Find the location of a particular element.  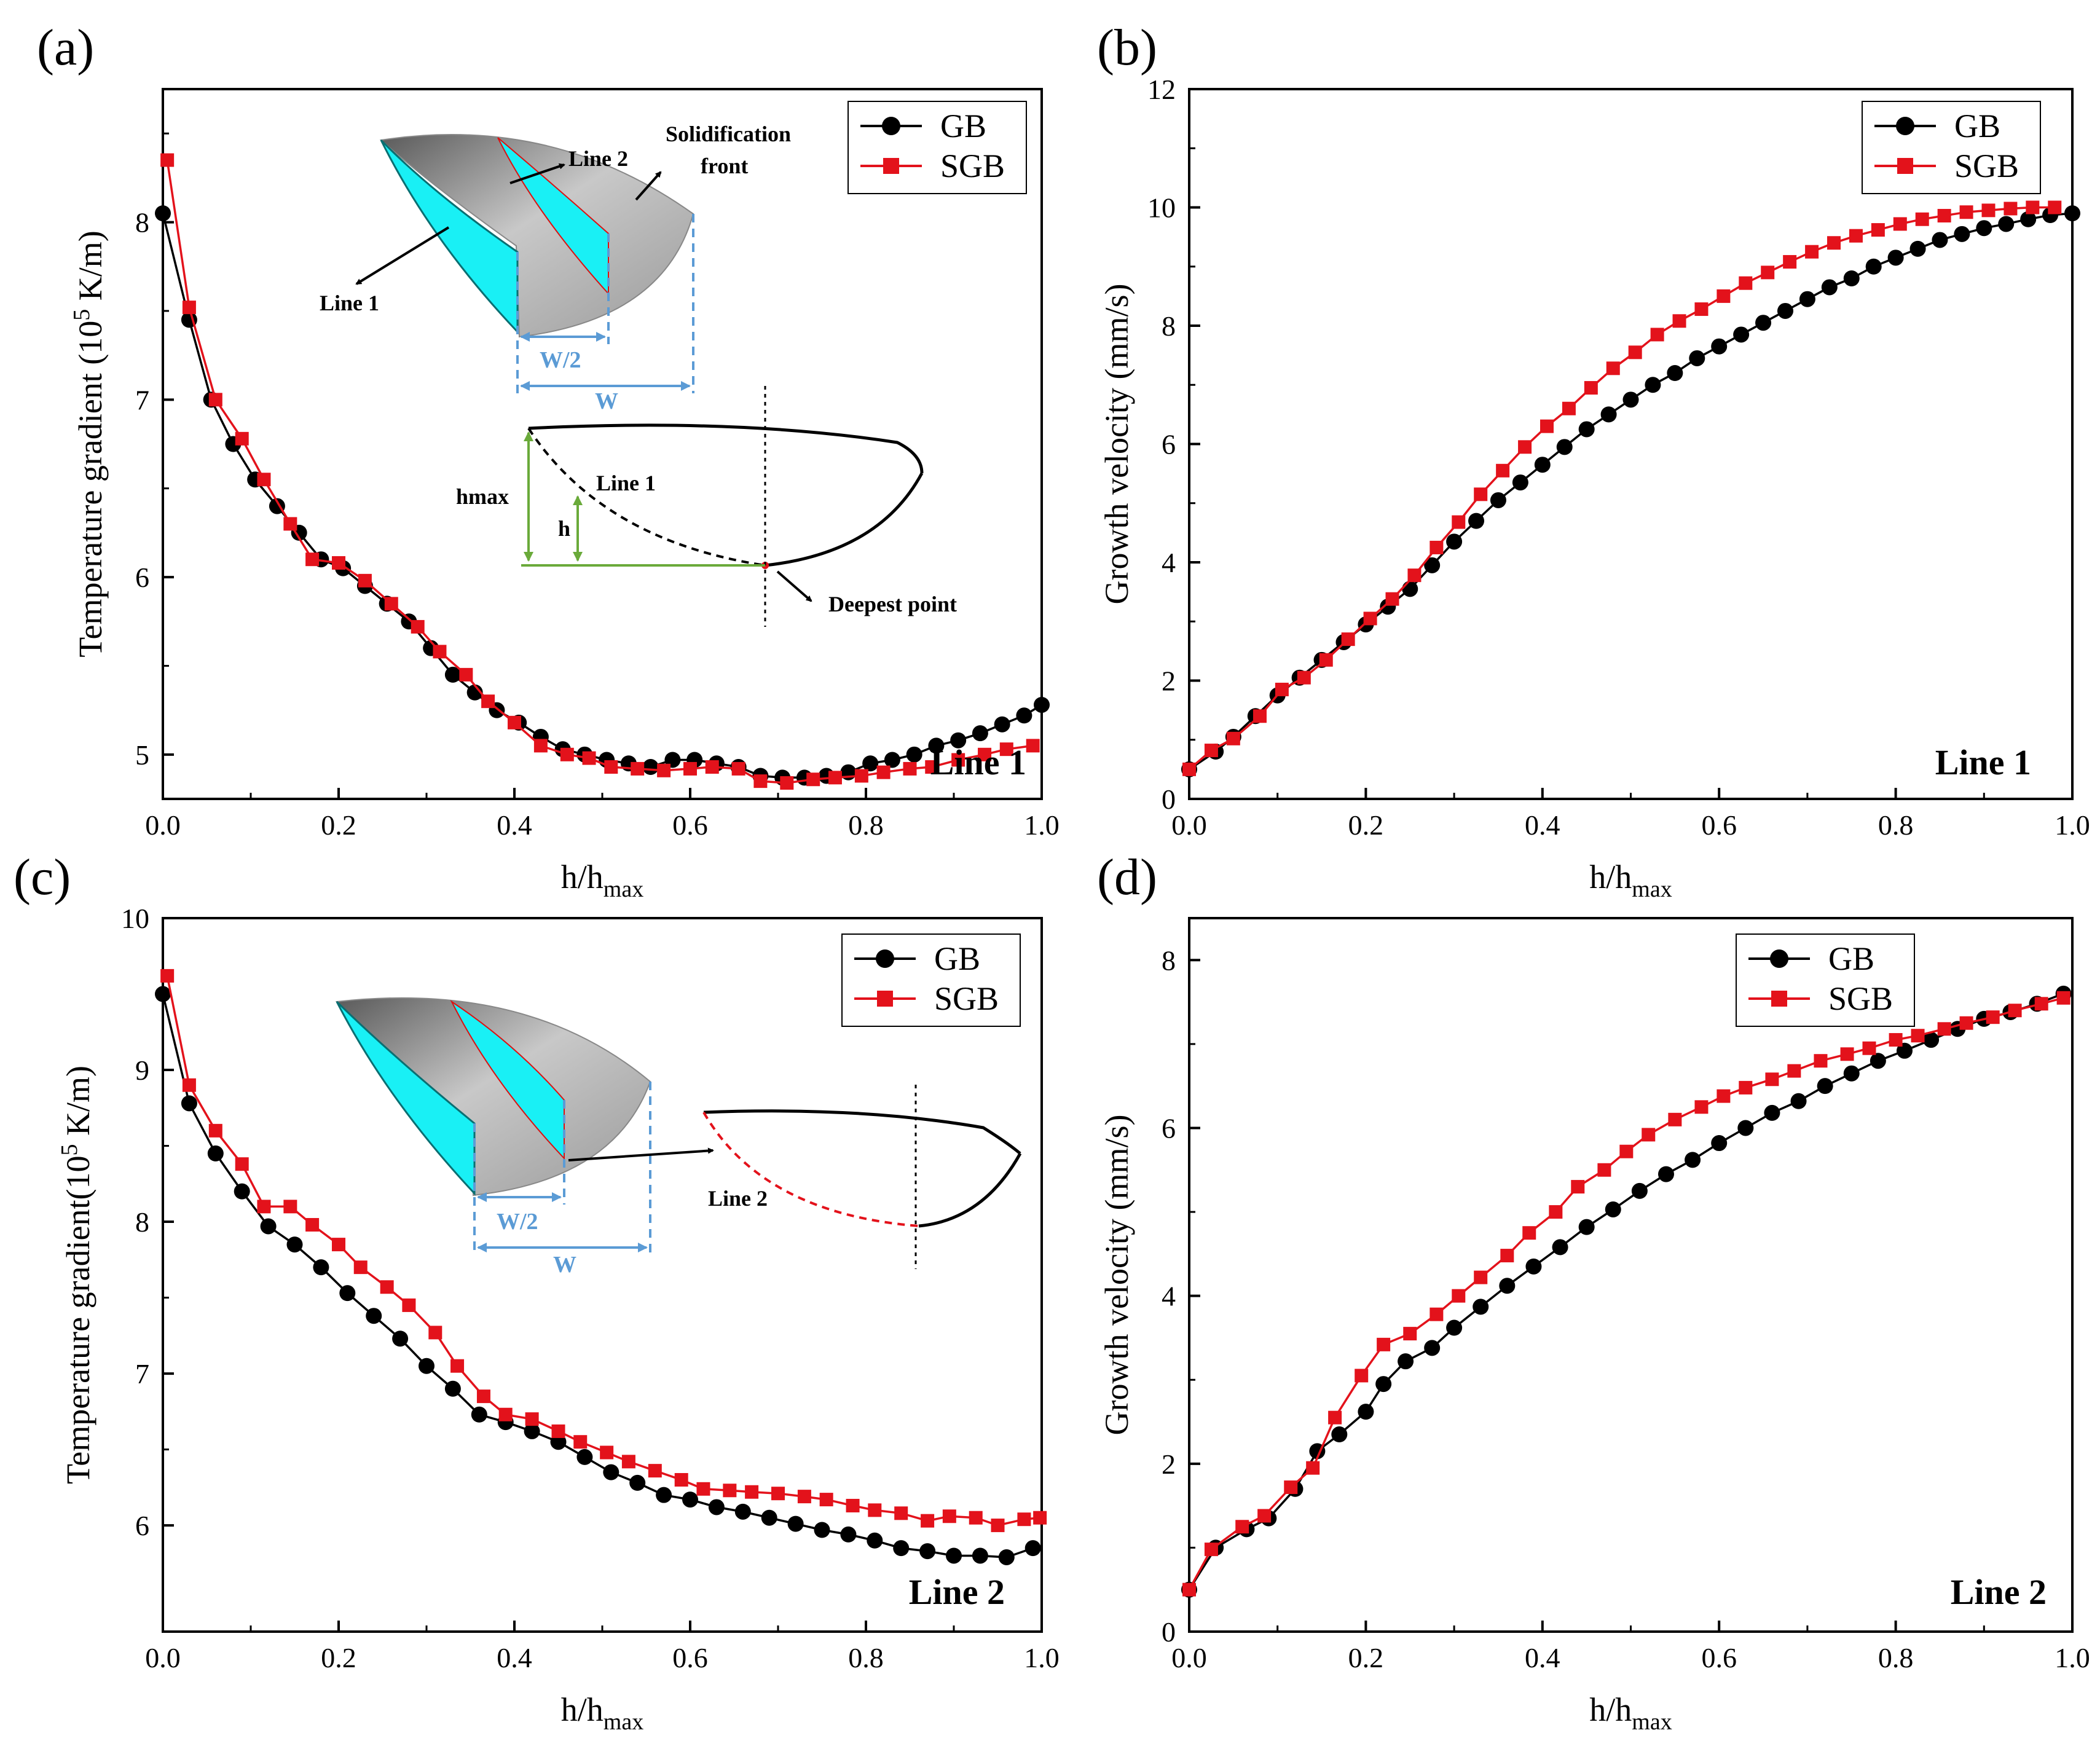

line-tag: Line 2 is located at coordinates (1999, 1592).